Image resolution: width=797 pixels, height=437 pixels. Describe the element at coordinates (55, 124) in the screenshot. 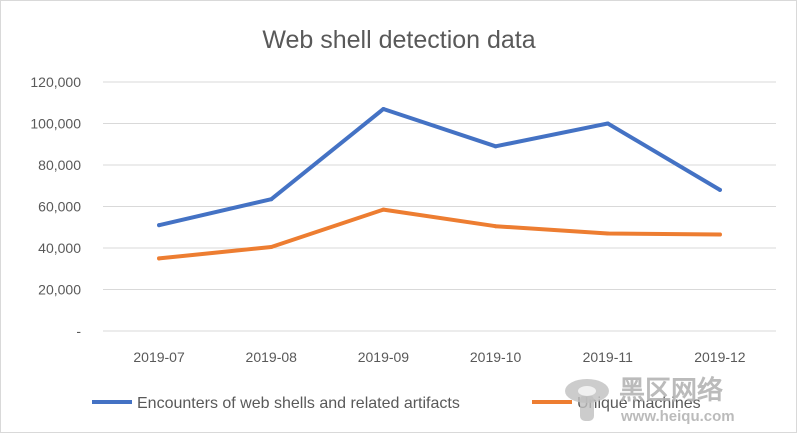

I see `y-tick-label: 100,000` at that location.